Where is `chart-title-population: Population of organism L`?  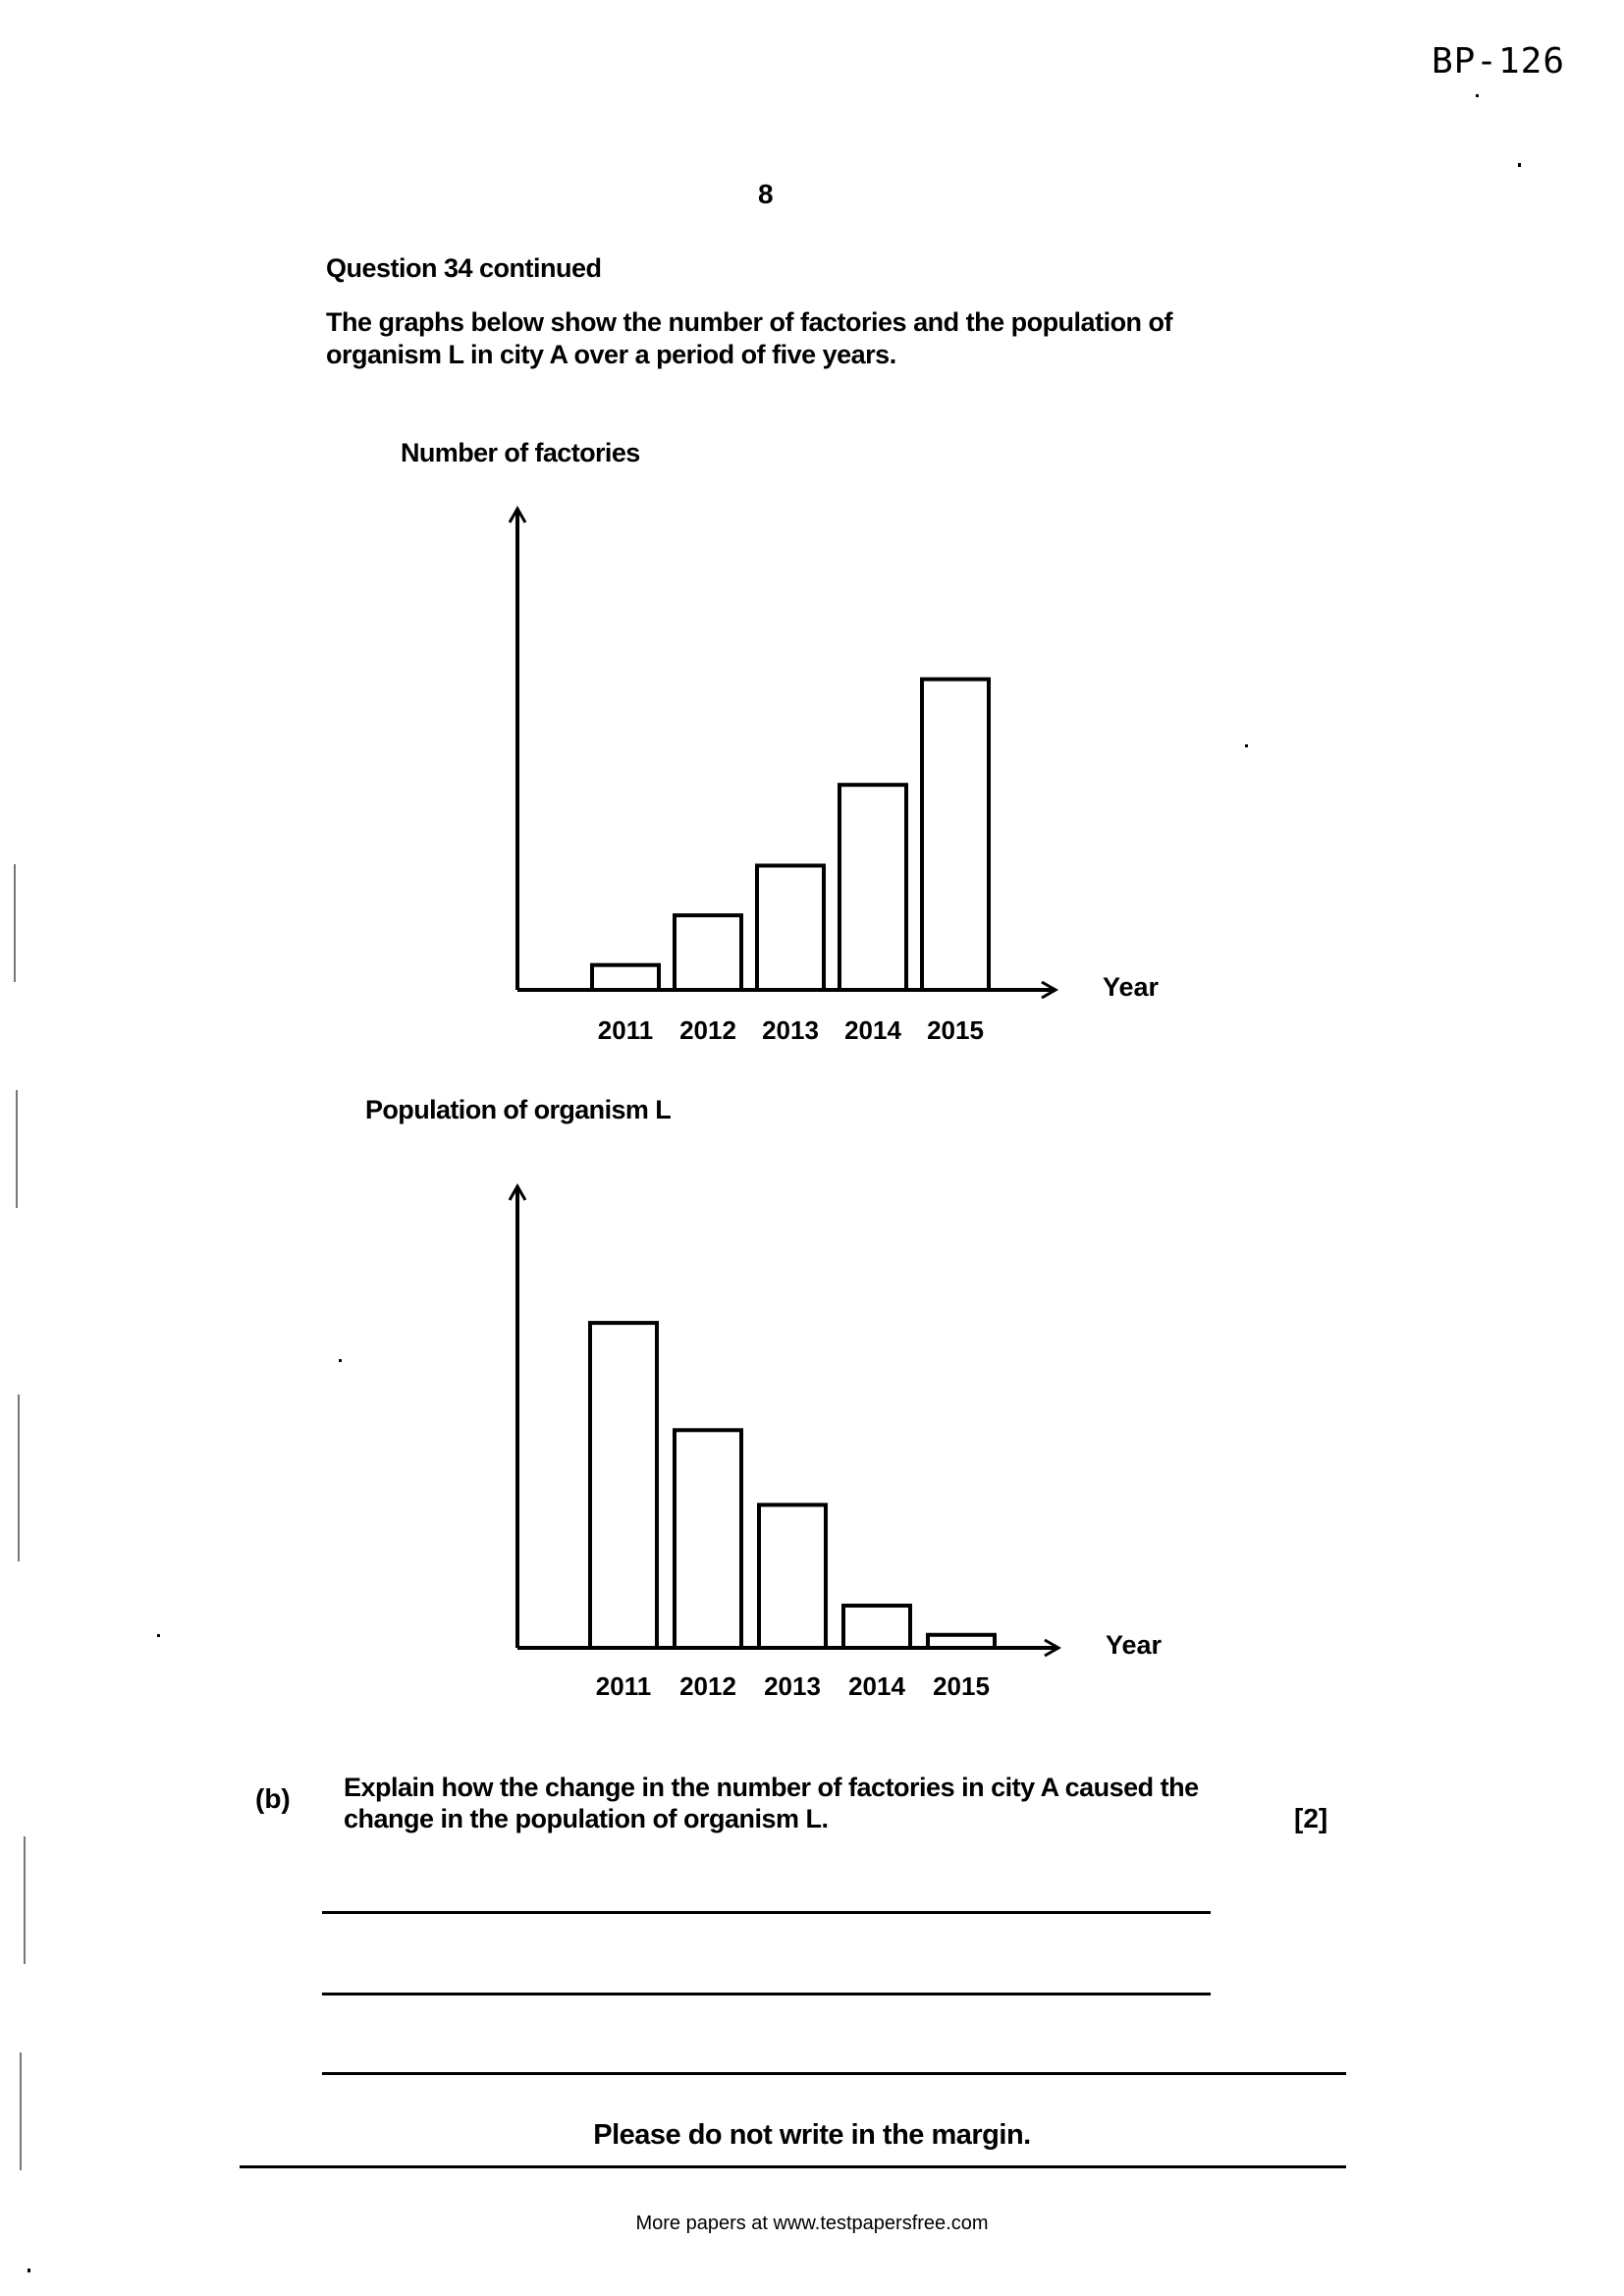 chart-title-population: Population of organism L is located at coordinates (518, 1109).